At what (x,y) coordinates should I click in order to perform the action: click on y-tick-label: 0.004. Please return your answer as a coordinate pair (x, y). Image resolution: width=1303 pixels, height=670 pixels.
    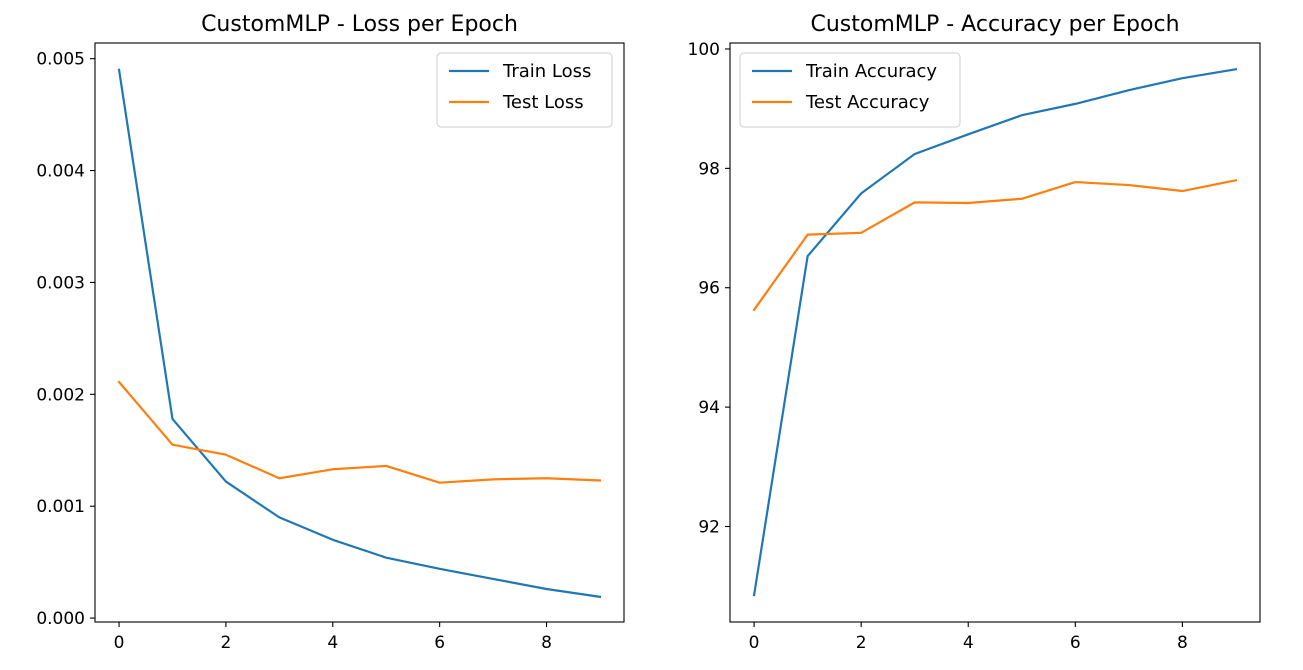
    Looking at the image, I should click on (60, 172).